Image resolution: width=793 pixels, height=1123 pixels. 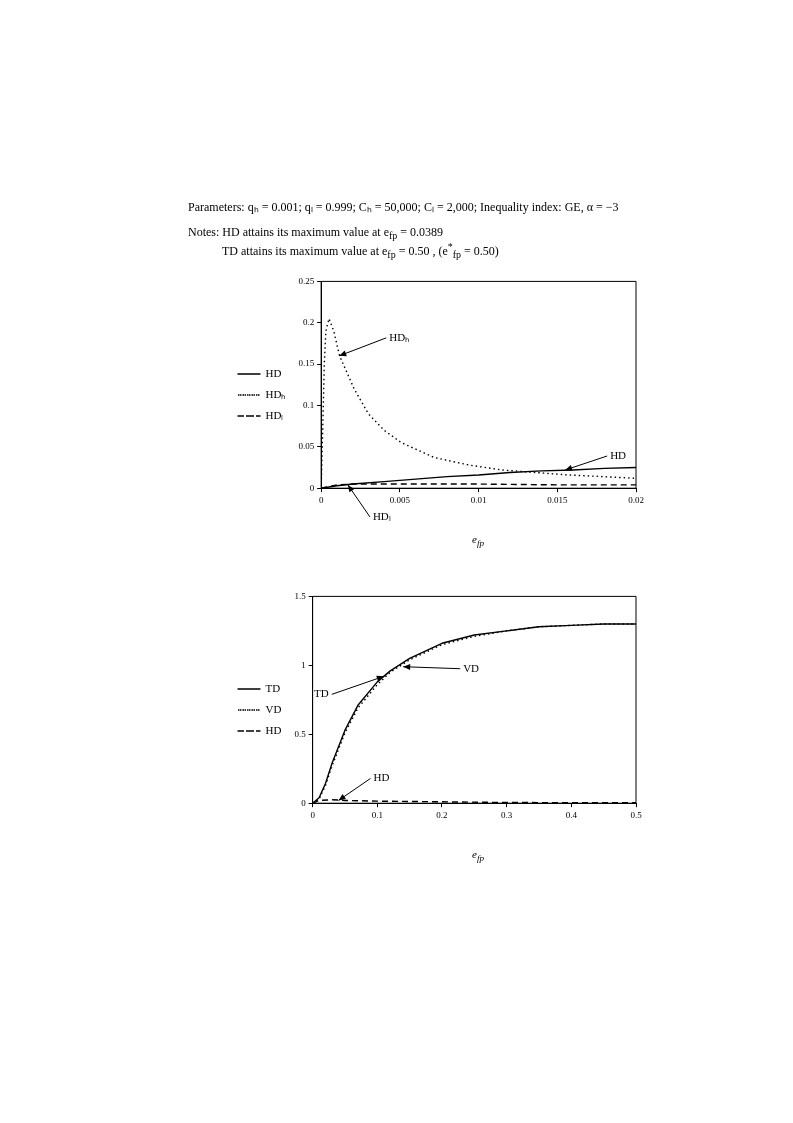 What do you see at coordinates (636, 499) in the screenshot?
I see `x-tick-label: 0.02` at bounding box center [636, 499].